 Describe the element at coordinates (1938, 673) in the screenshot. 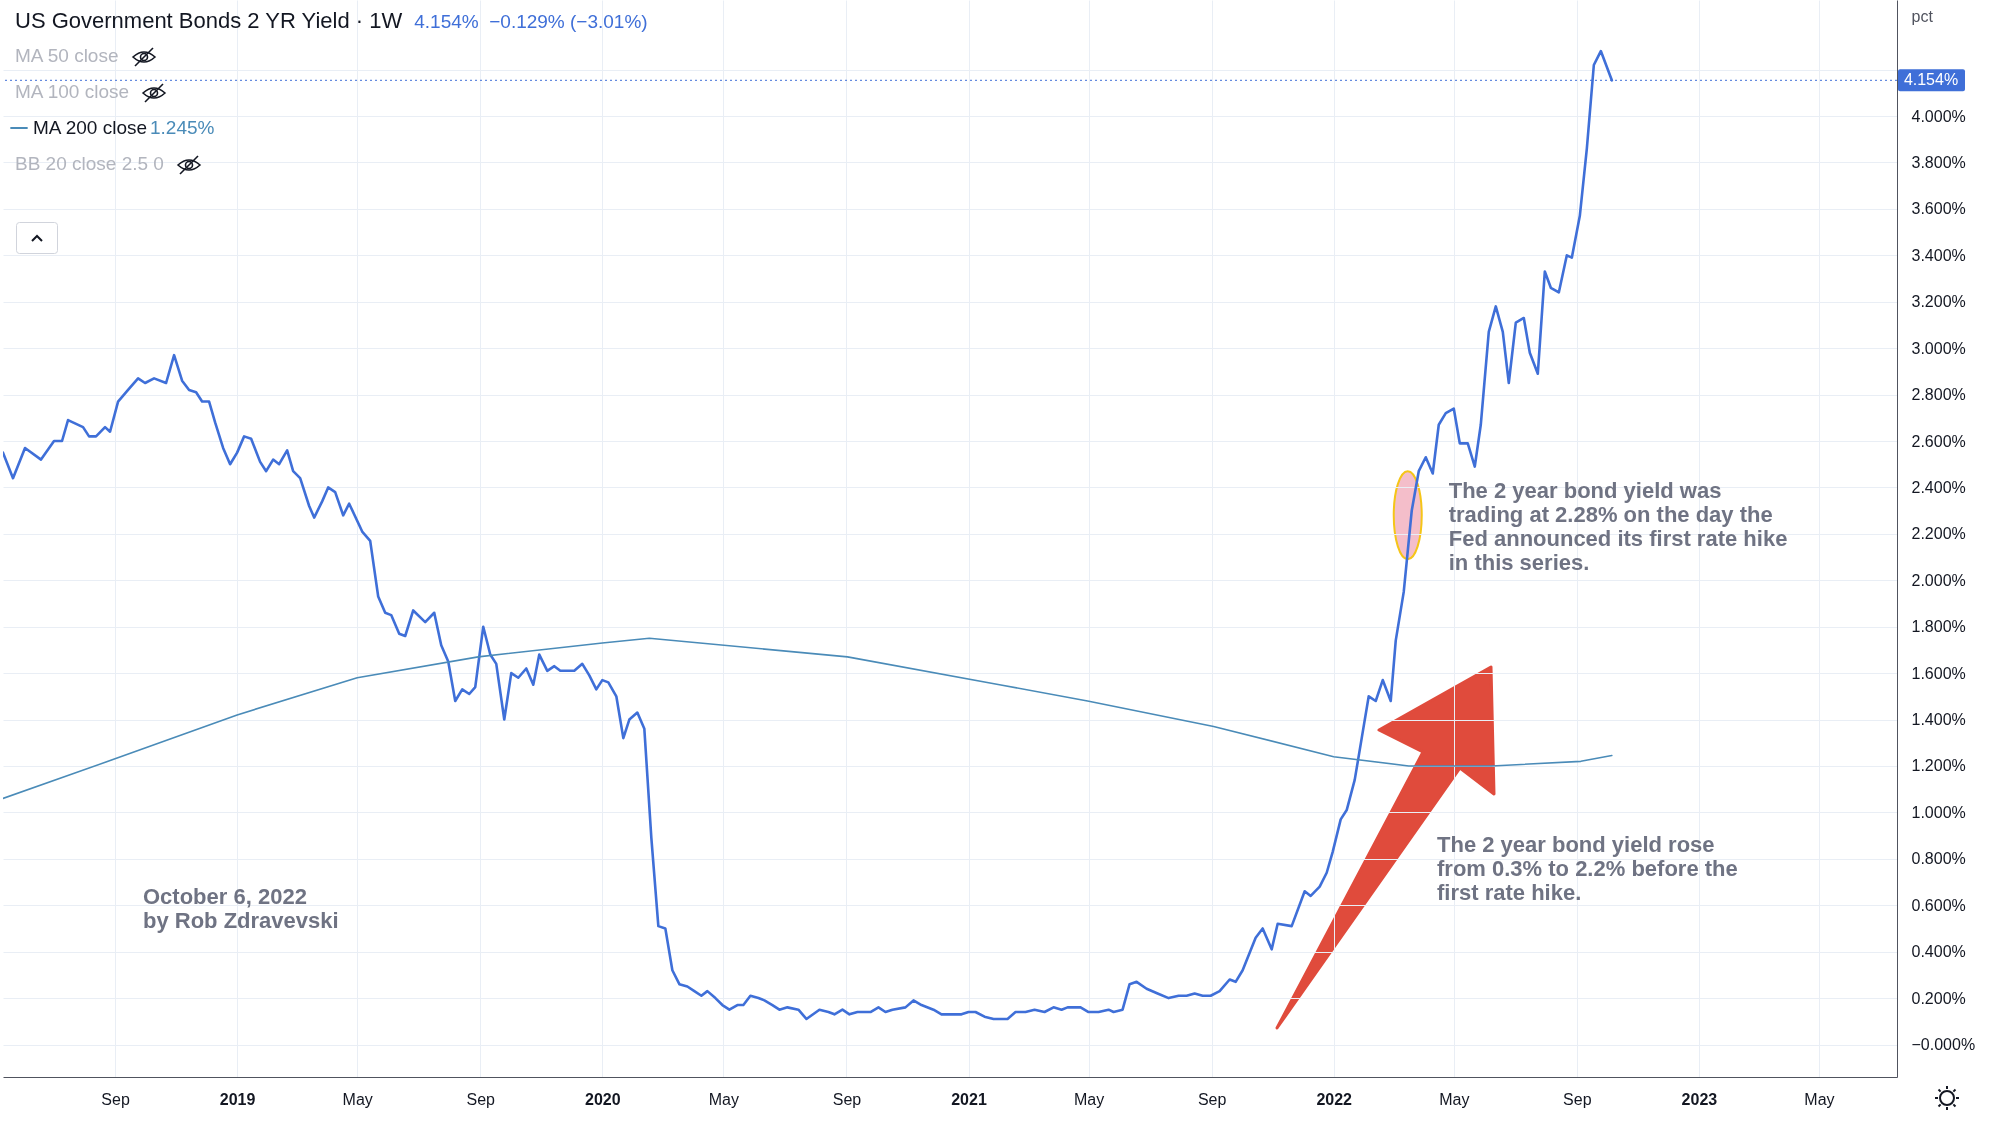

I see `y-tick-label: 1.600%` at that location.